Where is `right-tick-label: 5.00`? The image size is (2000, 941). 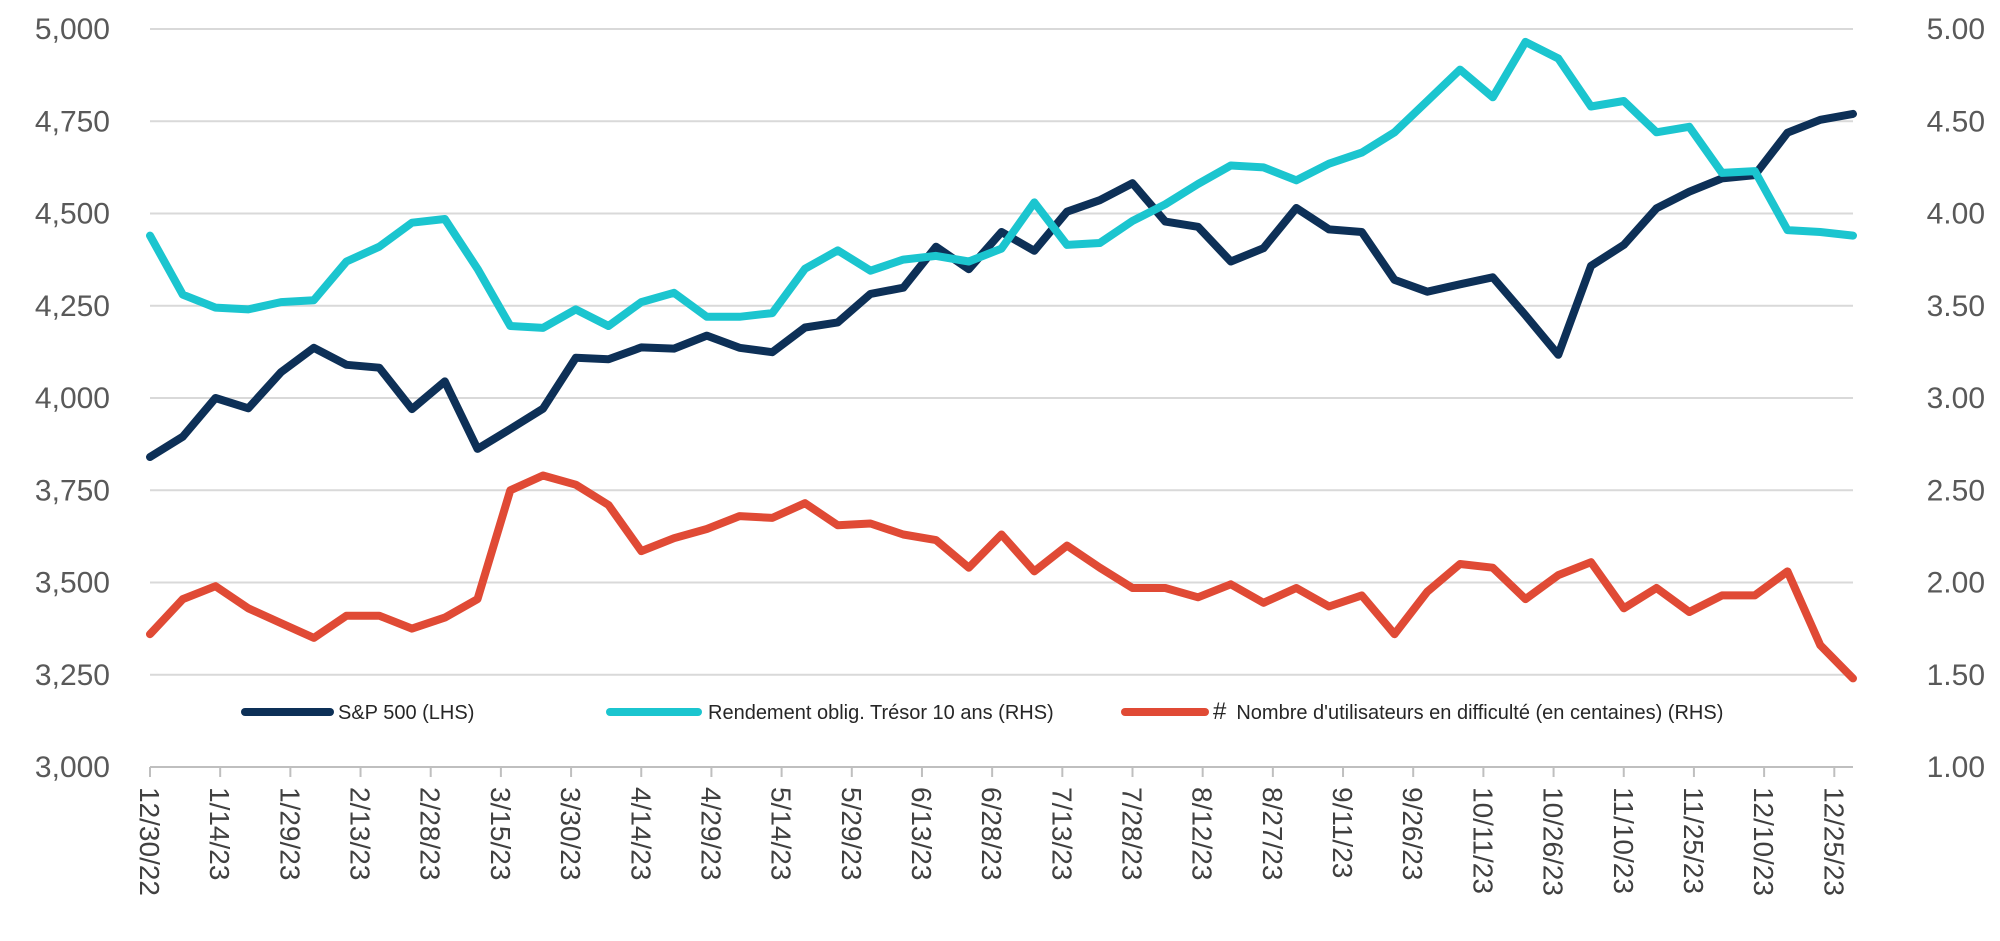 right-tick-label: 5.00 is located at coordinates (1956, 29).